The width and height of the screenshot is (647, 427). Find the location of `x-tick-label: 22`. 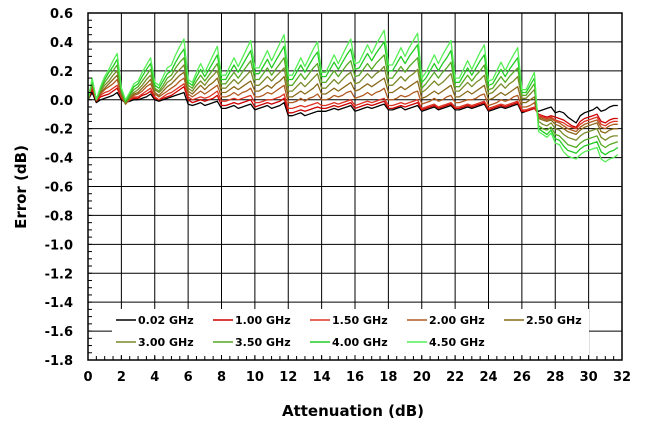

x-tick-label: 22 is located at coordinates (455, 377).